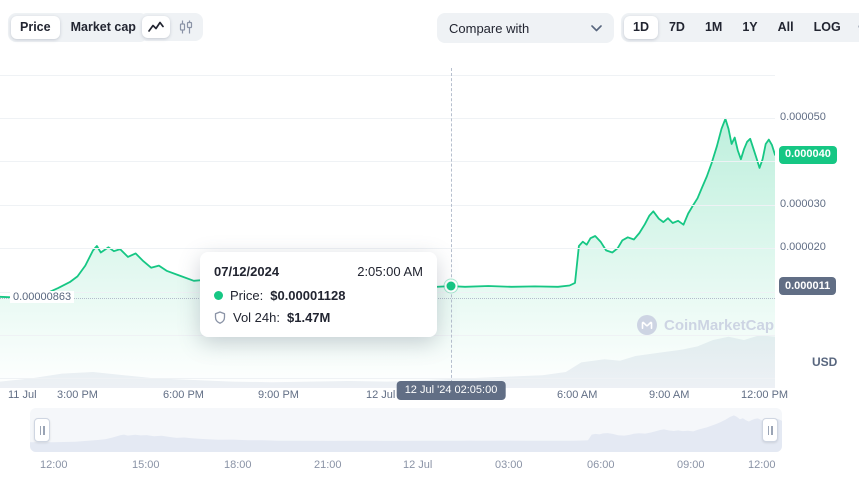 This screenshot has width=859, height=492. What do you see at coordinates (803, 116) in the screenshot?
I see `y-axis-label: 0.000050` at bounding box center [803, 116].